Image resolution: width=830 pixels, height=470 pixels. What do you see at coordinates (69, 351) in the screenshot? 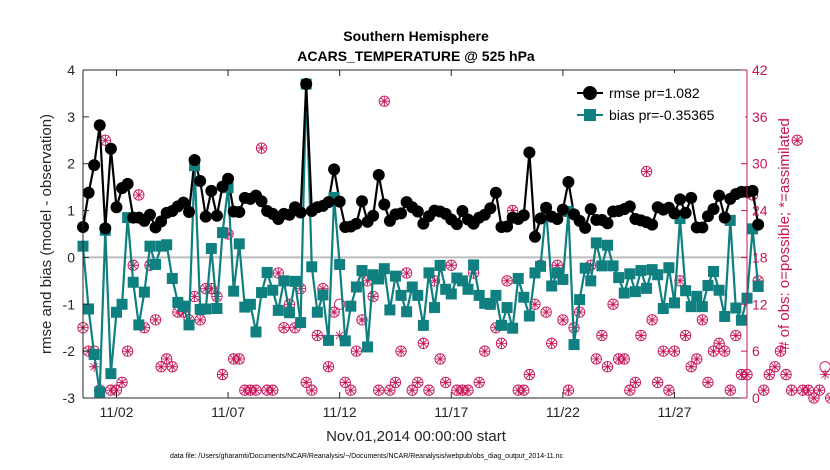
I see `y-tick-label-left: -2` at bounding box center [69, 351].